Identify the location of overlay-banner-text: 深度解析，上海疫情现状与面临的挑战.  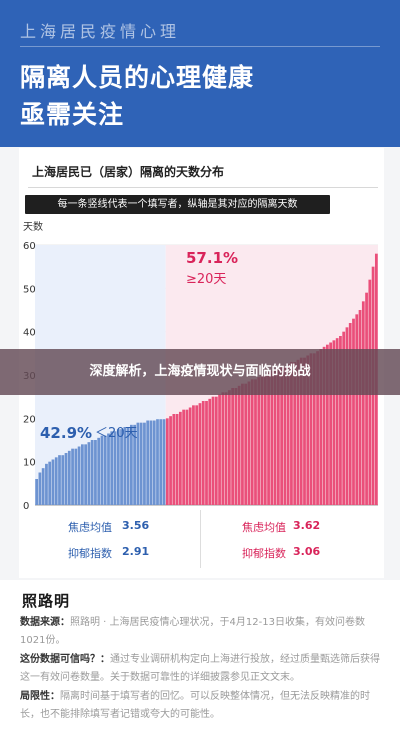
(200, 371).